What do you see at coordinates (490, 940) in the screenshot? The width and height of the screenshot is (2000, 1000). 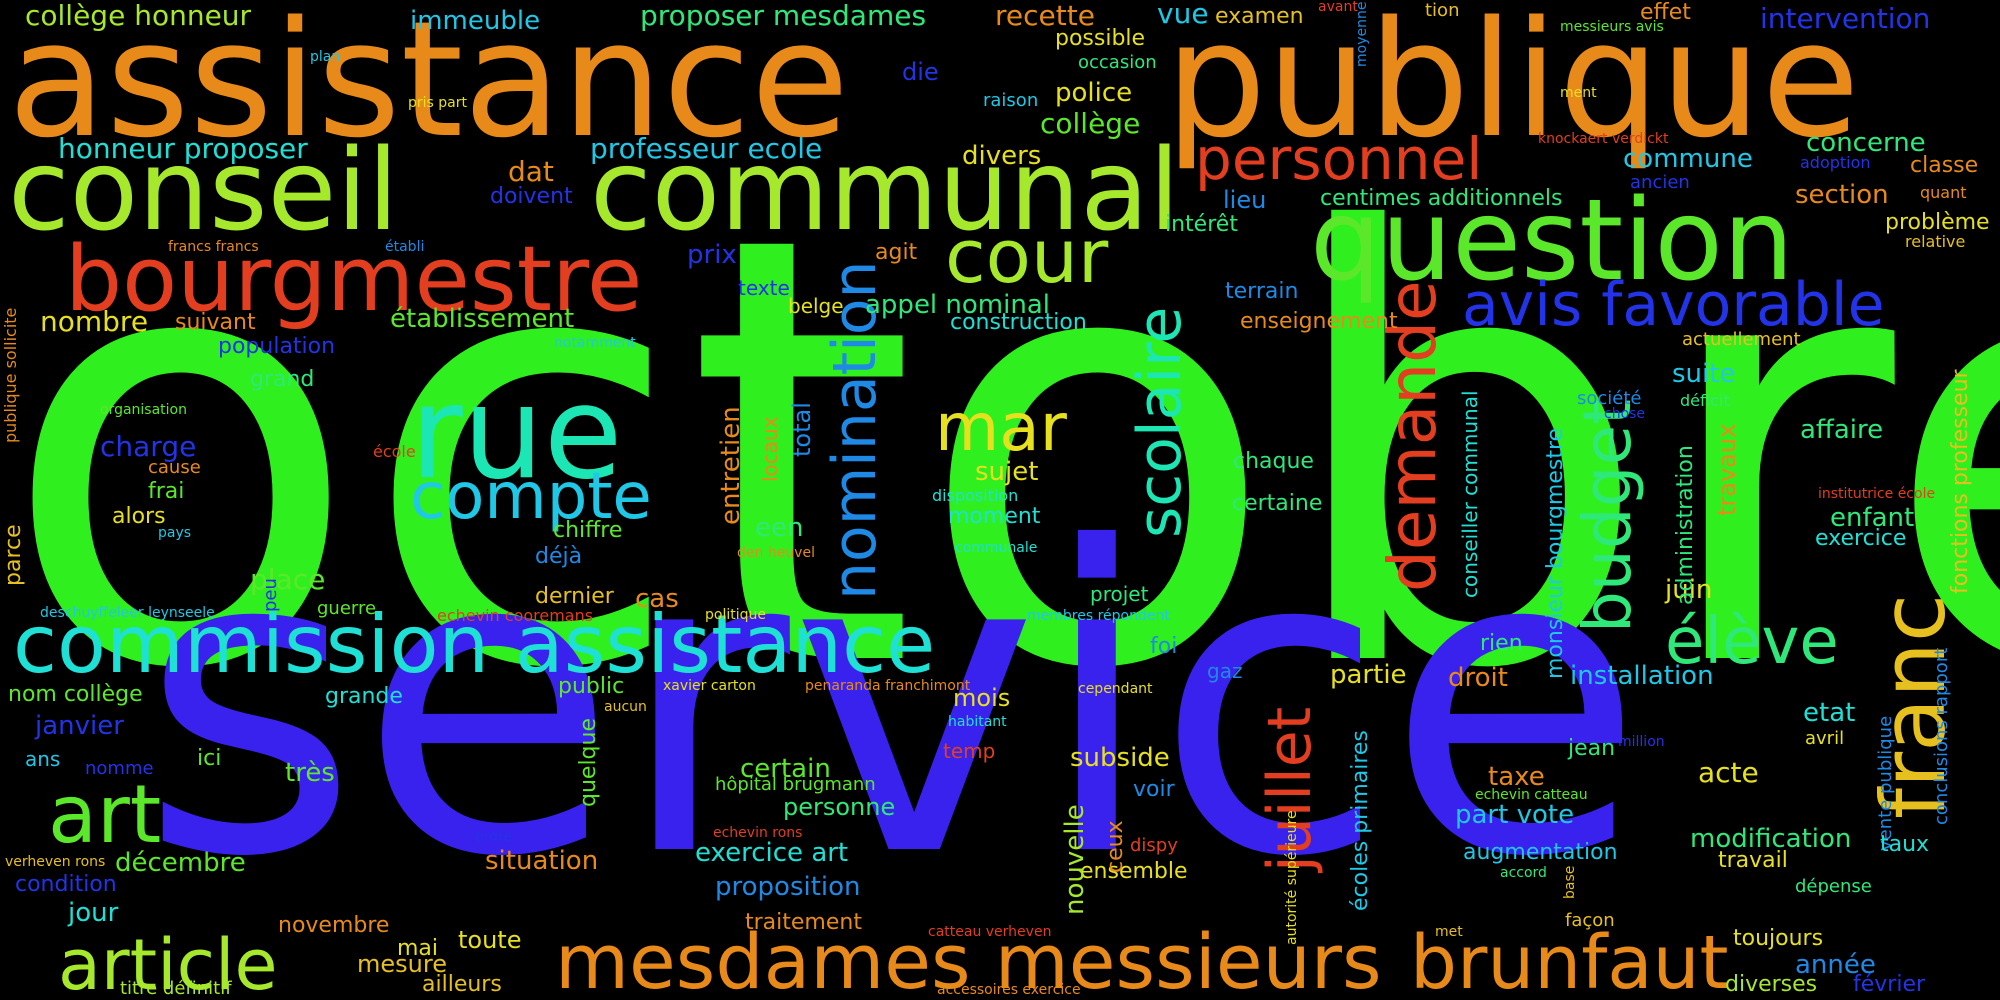 I see `cloud-word: toute` at bounding box center [490, 940].